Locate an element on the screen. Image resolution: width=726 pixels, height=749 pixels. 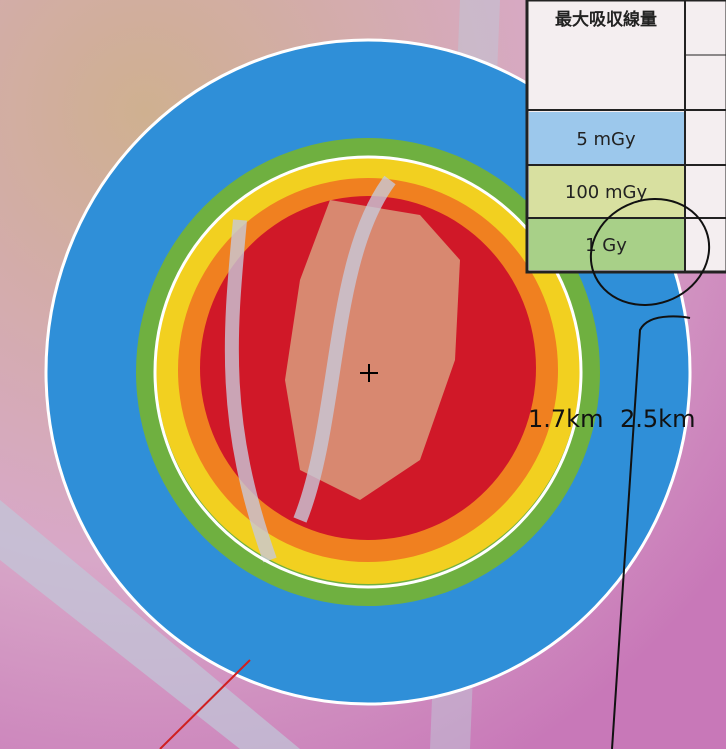
pointer-line is located at coordinates (205, 704).